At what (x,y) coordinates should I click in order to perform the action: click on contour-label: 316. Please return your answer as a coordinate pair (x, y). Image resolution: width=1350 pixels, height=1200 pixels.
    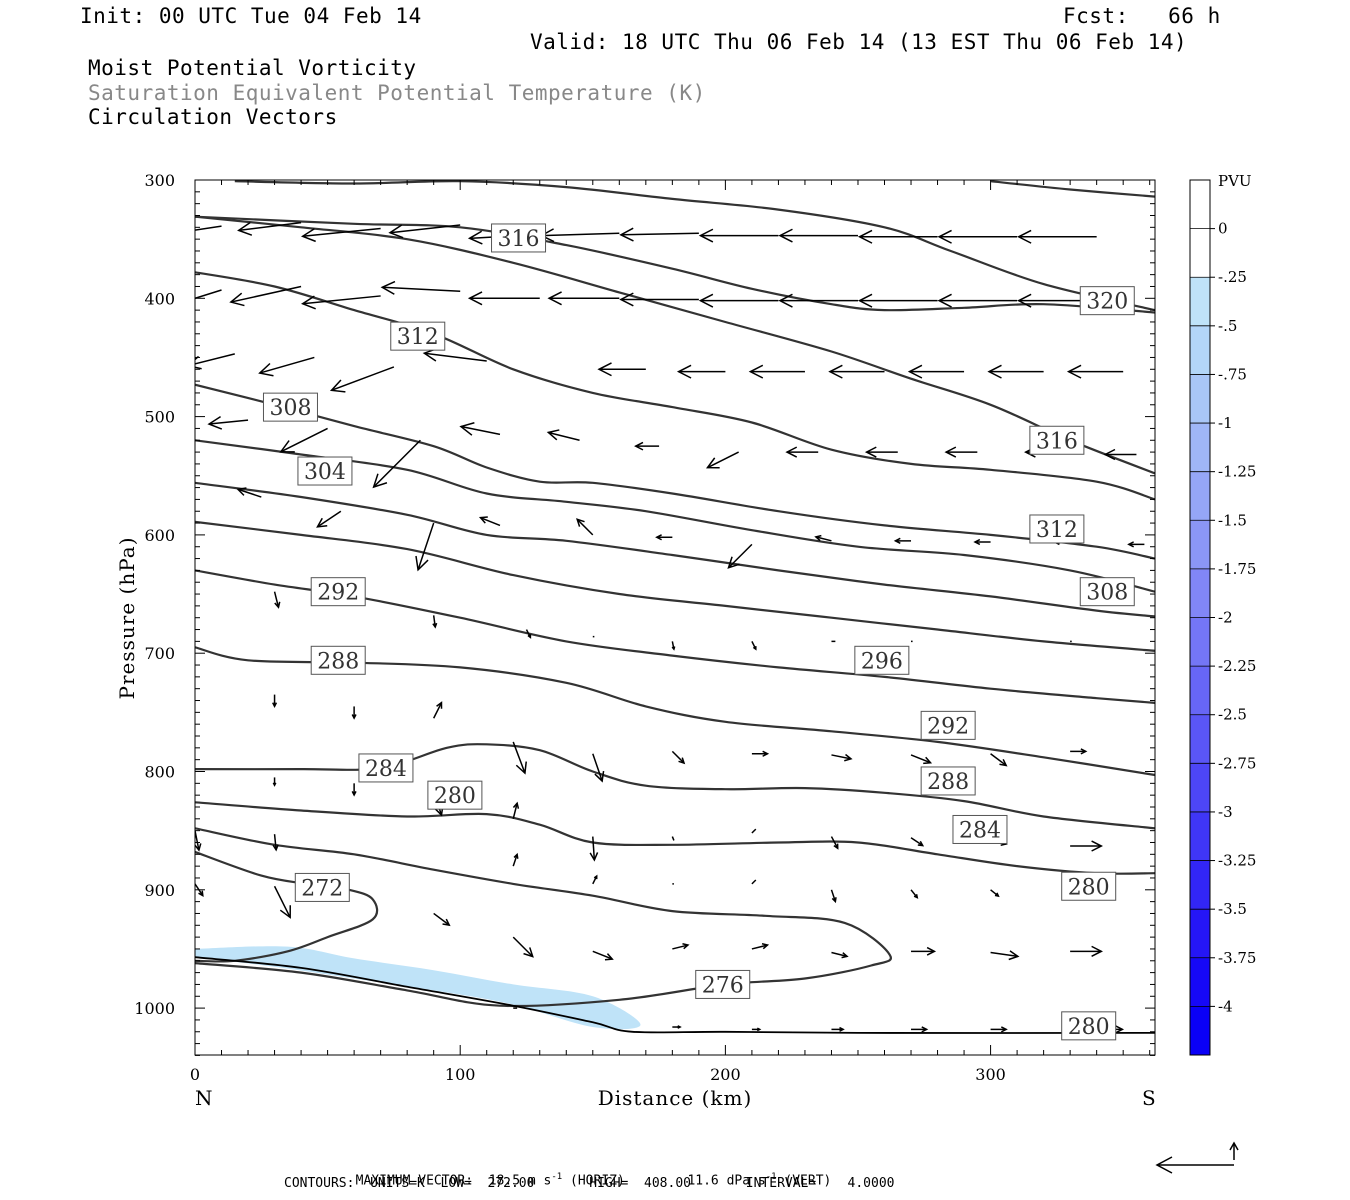
    Looking at the image, I should click on (1057, 440).